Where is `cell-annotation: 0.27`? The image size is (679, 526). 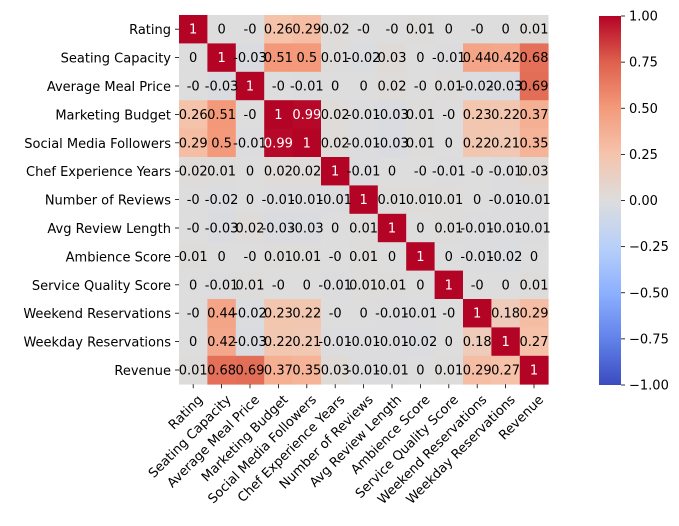 cell-annotation: 0.27 is located at coordinates (534, 342).